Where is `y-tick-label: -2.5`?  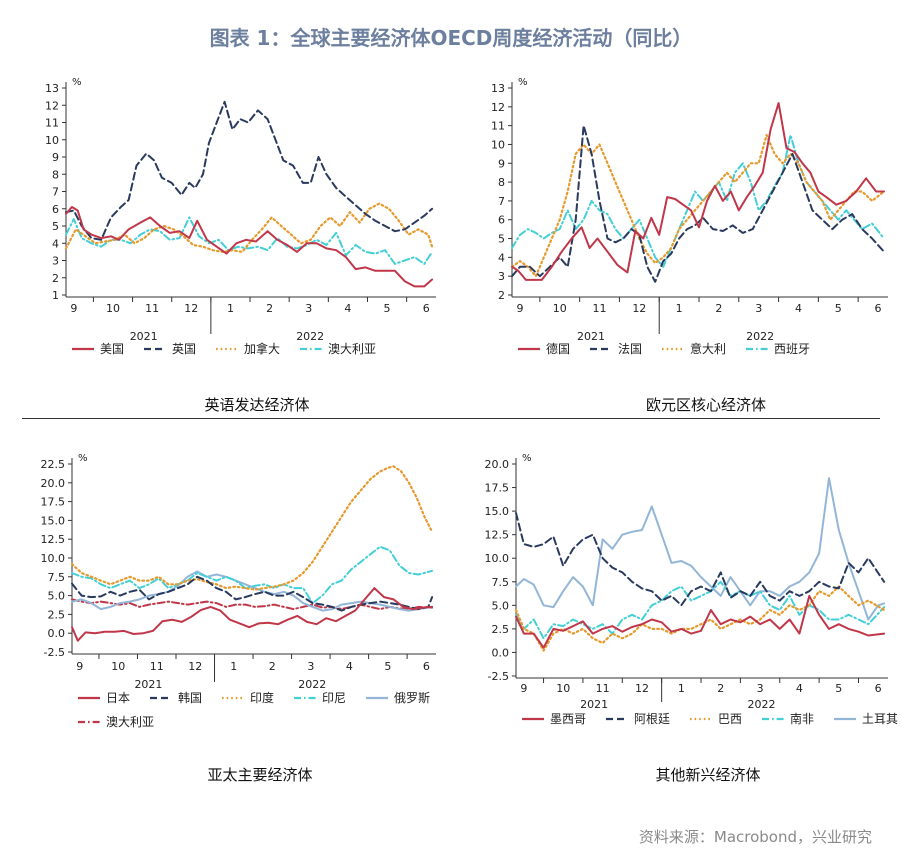
y-tick-label: -2.5 is located at coordinates (54, 652).